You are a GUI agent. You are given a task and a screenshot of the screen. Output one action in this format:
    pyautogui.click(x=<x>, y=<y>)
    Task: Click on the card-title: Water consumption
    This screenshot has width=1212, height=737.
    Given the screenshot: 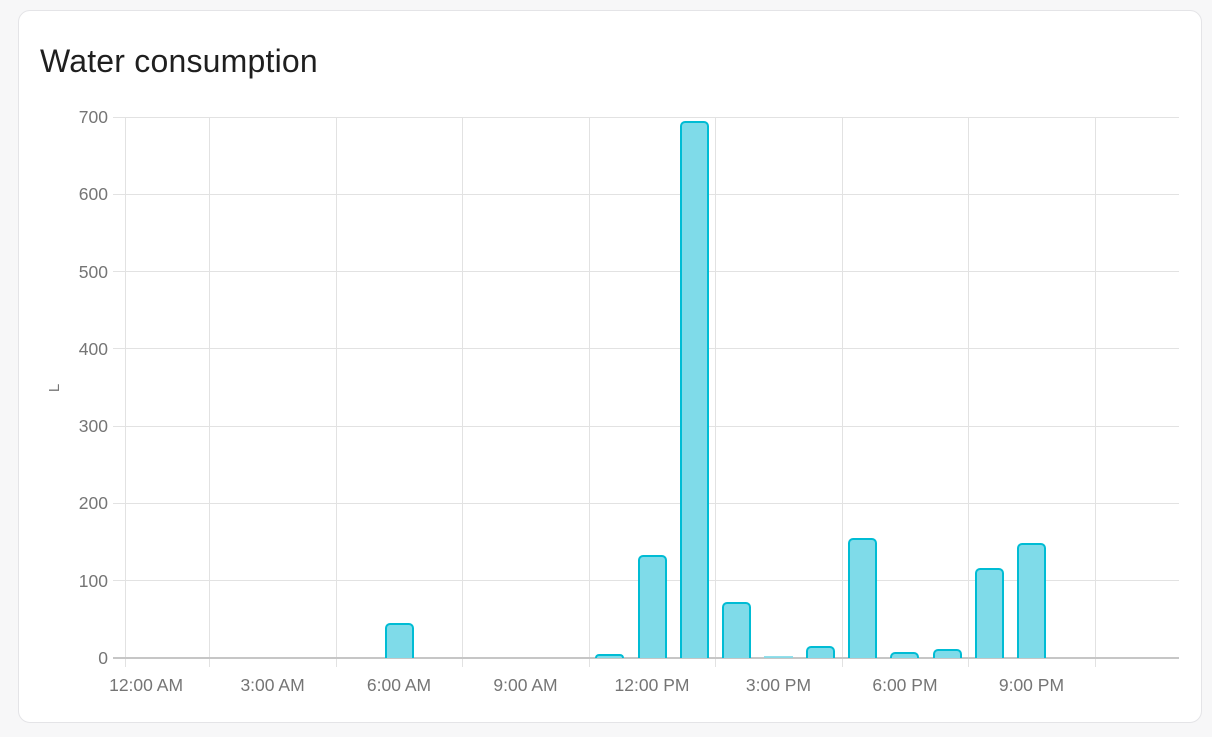 What is the action you would take?
    pyautogui.click(x=179, y=61)
    